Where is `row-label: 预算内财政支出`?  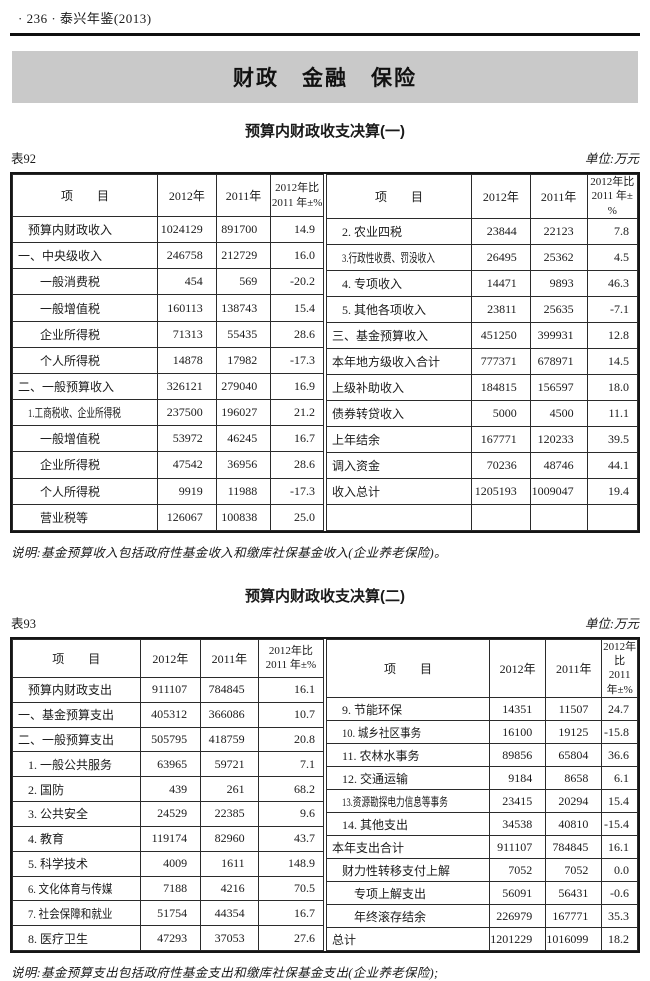
row-label: 预算内财政支出 is located at coordinates (76, 689).